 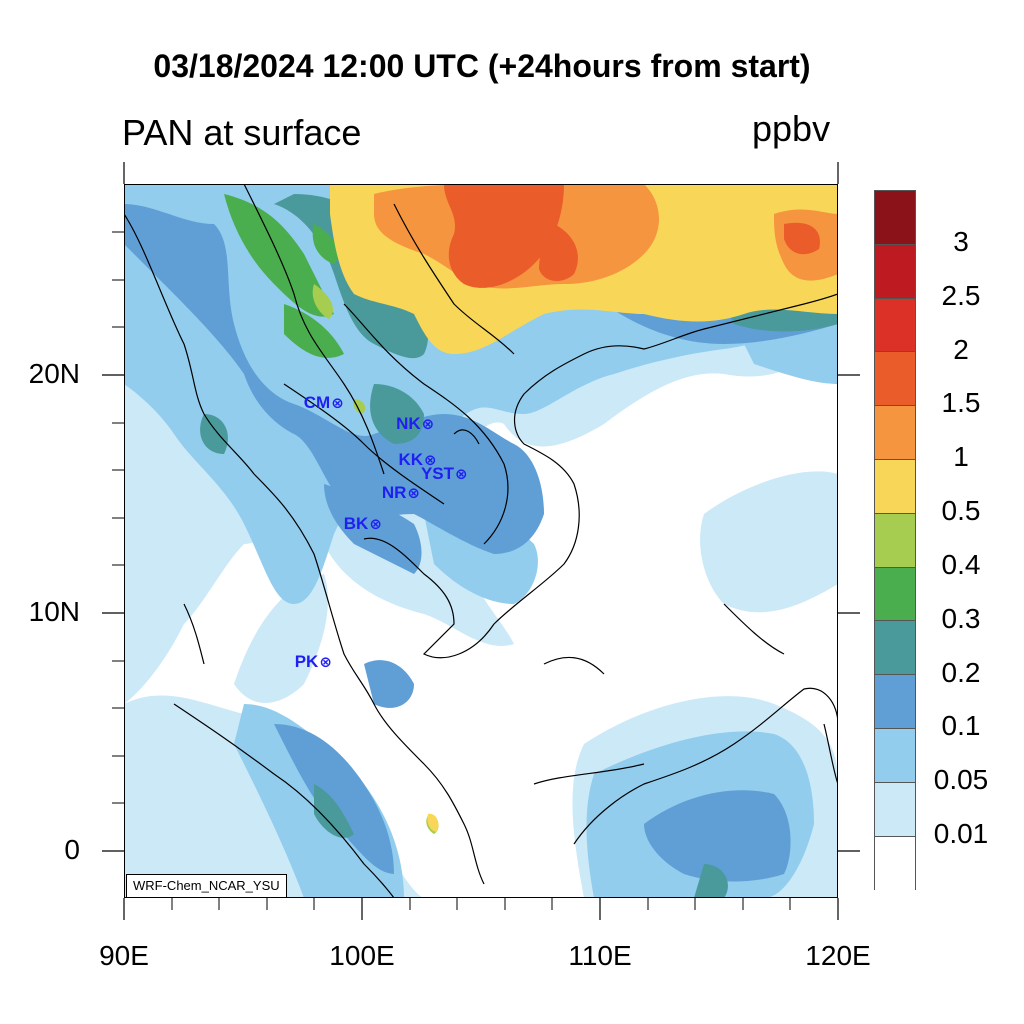 What do you see at coordinates (54, 611) in the screenshot?
I see `y-tick-label-10n: 10N` at bounding box center [54, 611].